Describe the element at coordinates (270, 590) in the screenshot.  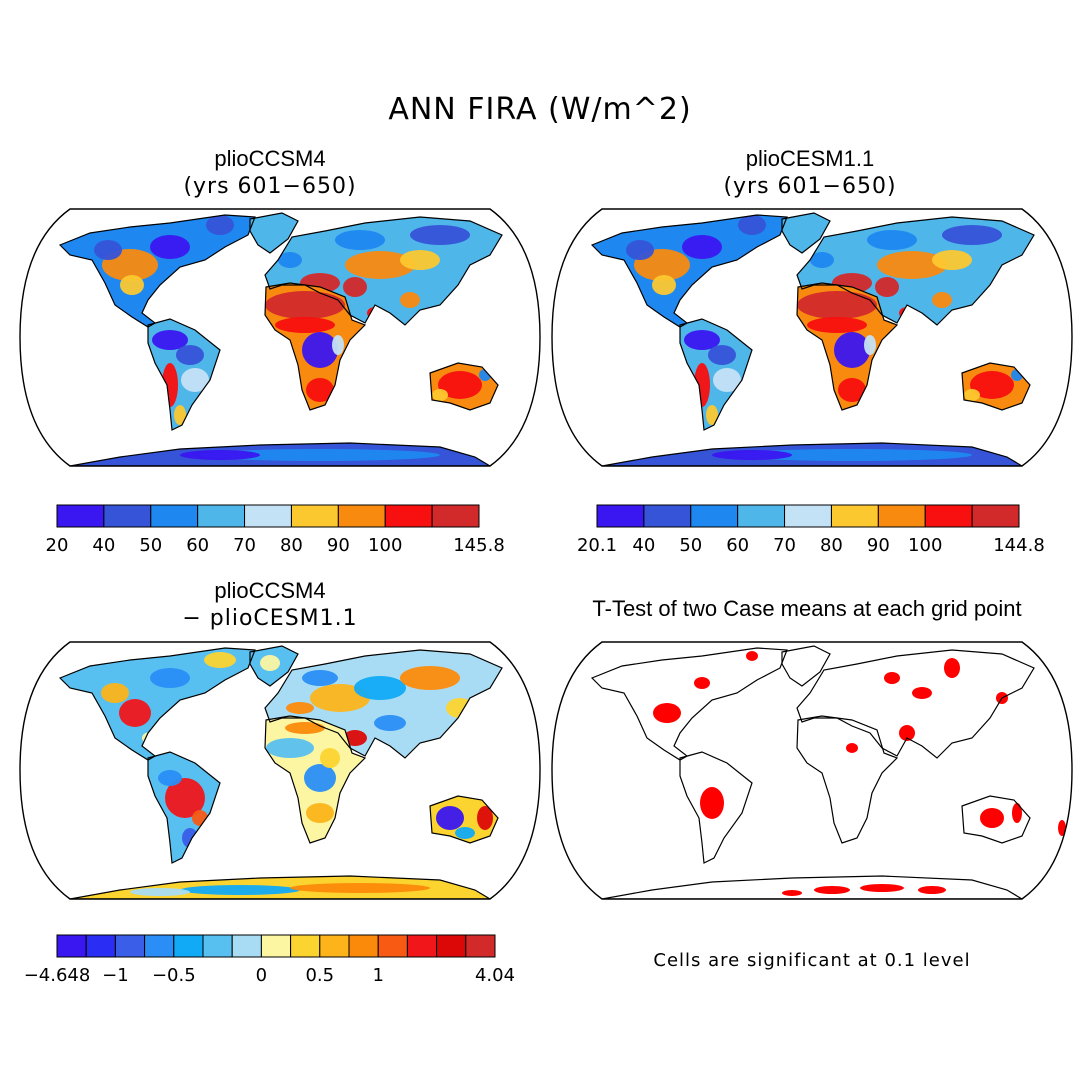
I see `panel-3-title: plioCCSM4` at that location.